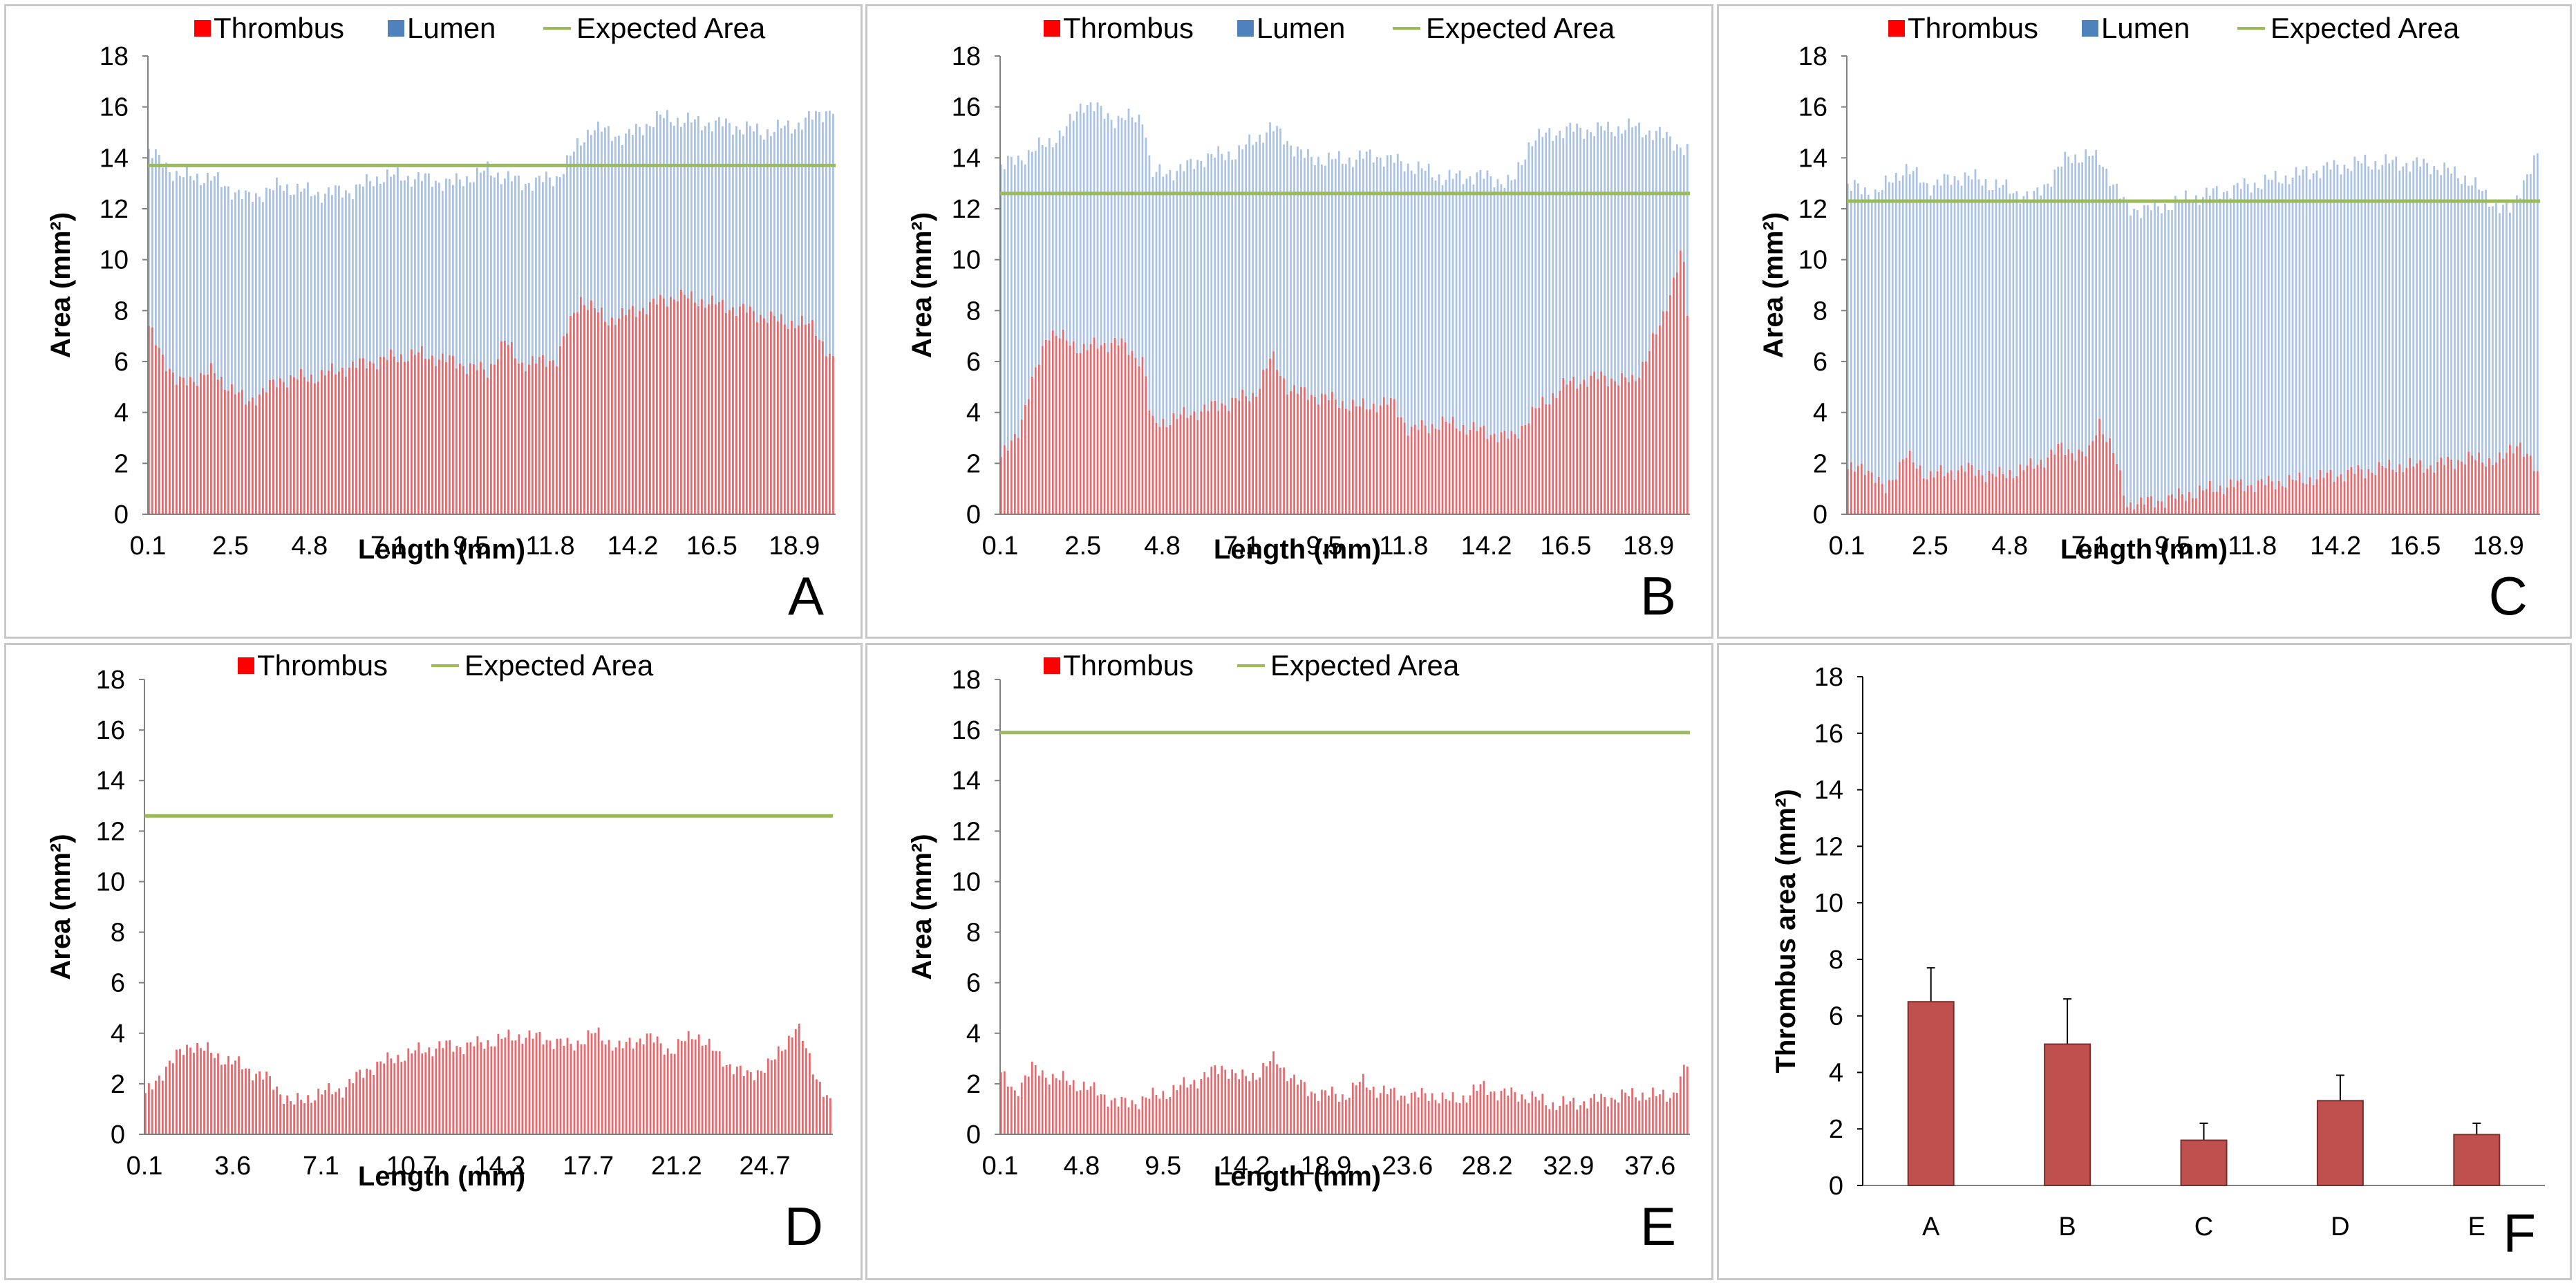 The image size is (2576, 1285). Describe the element at coordinates (559, 665) in the screenshot. I see `legend-label-expected: Expected Area` at that location.